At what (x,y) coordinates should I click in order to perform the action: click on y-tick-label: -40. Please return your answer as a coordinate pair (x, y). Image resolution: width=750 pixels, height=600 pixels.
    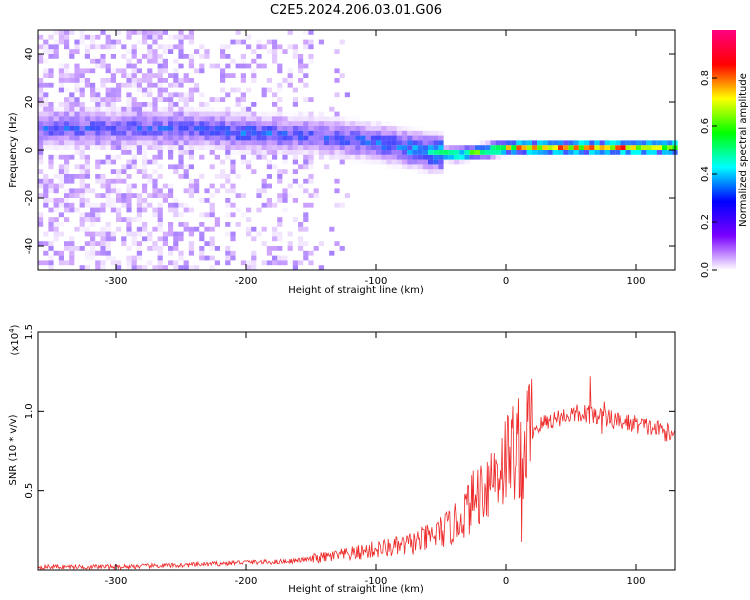
    Looking at the image, I should click on (29, 246).